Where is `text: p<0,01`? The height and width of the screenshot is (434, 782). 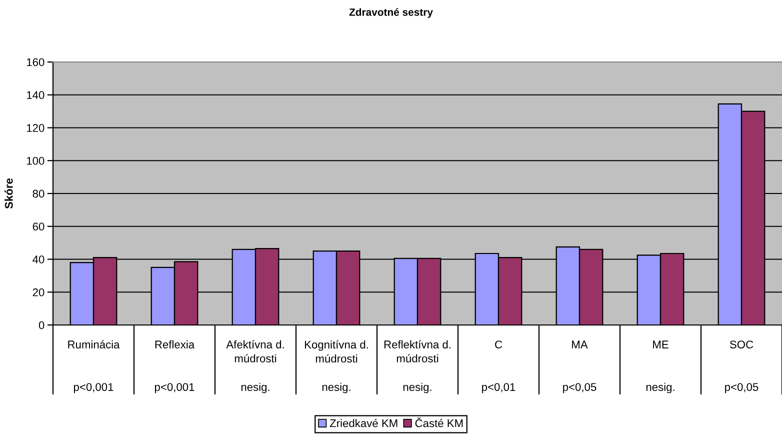 text: p<0,01 is located at coordinates (499, 388).